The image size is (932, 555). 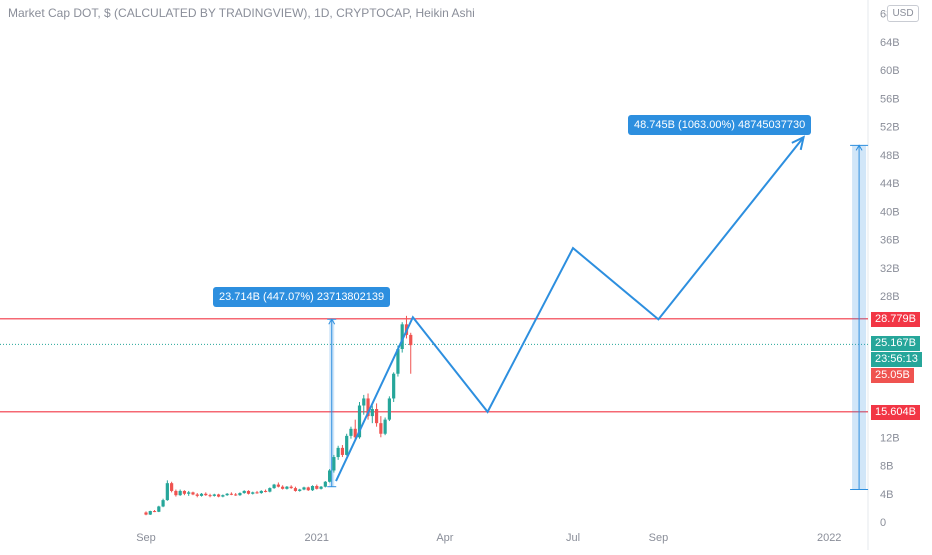 What do you see at coordinates (895, 344) in the screenshot?
I see `price-tag-current: 25.167B` at bounding box center [895, 344].